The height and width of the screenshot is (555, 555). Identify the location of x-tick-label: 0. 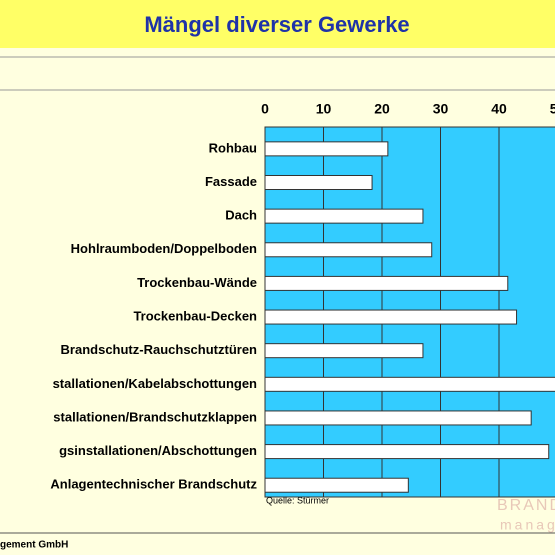
(265, 109).